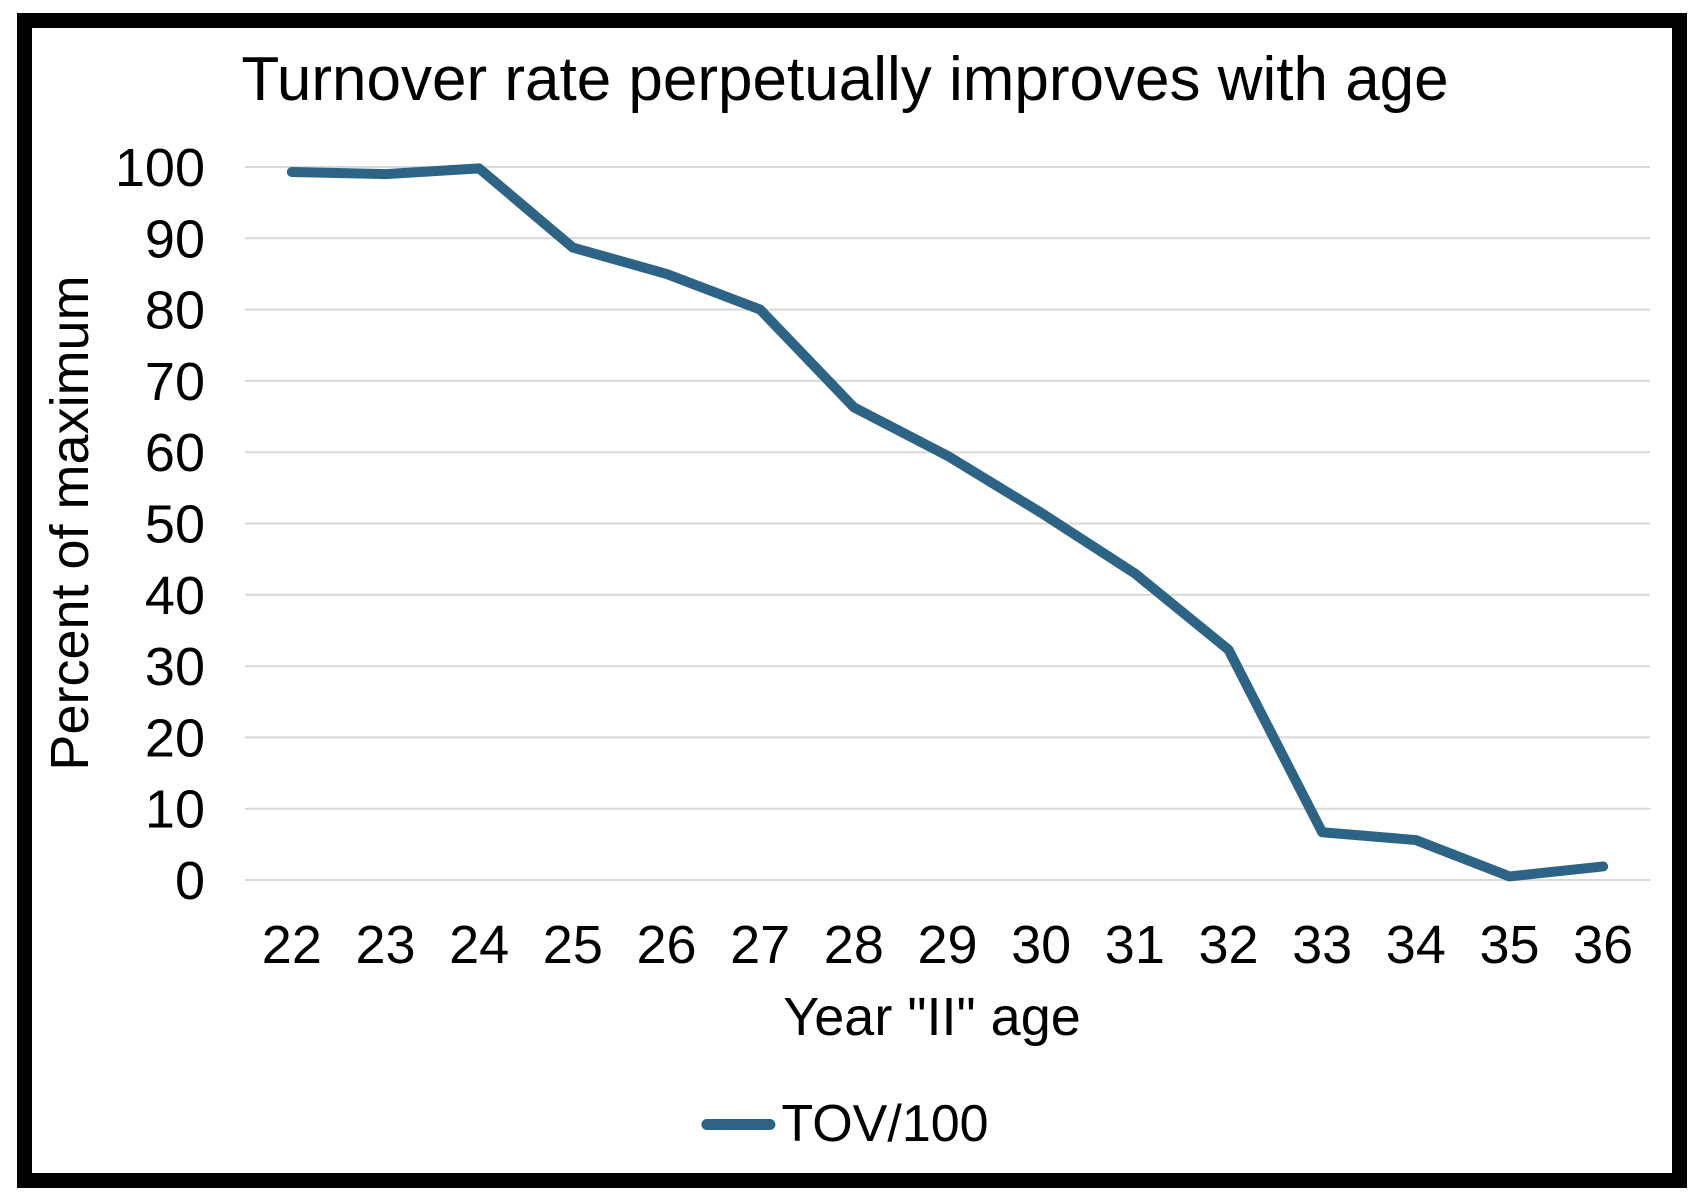 This screenshot has width=1696, height=1204. Describe the element at coordinates (292, 945) in the screenshot. I see `x-tick-label: 22` at that location.